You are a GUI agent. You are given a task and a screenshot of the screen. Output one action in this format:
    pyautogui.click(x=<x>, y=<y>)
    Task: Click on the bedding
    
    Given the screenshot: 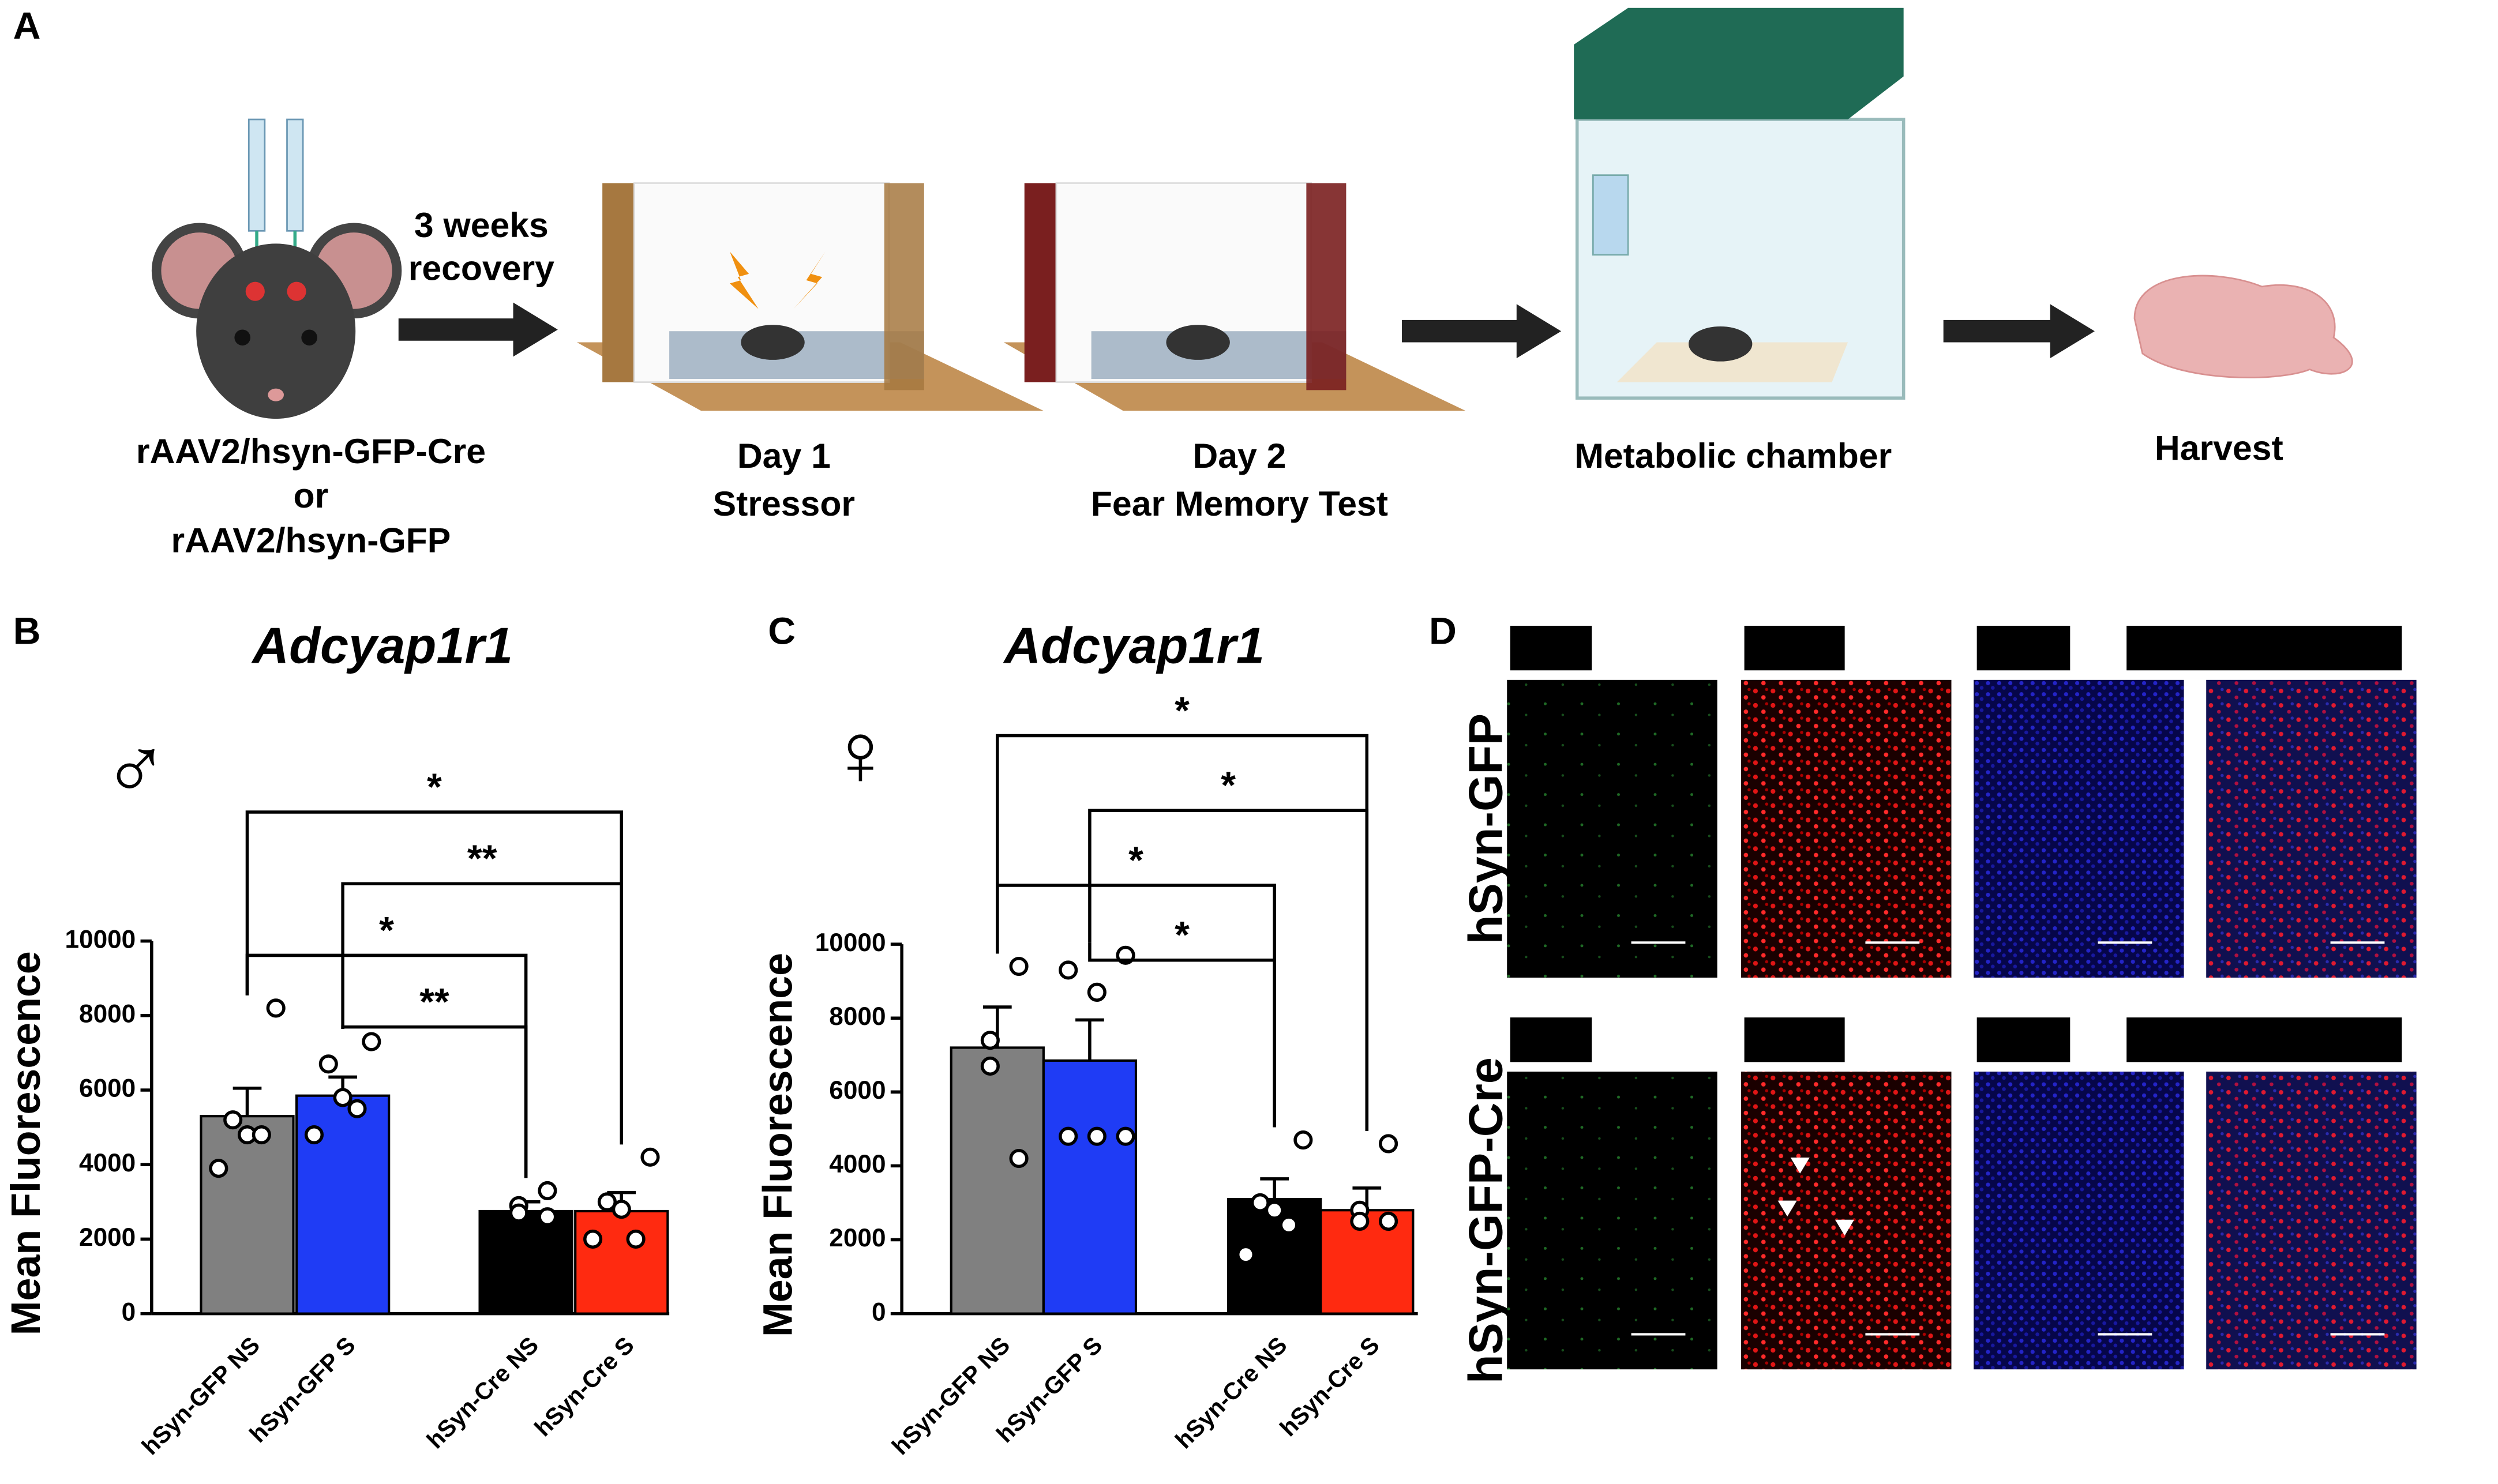 What is the action you would take?
    pyautogui.click(x=1732, y=362)
    